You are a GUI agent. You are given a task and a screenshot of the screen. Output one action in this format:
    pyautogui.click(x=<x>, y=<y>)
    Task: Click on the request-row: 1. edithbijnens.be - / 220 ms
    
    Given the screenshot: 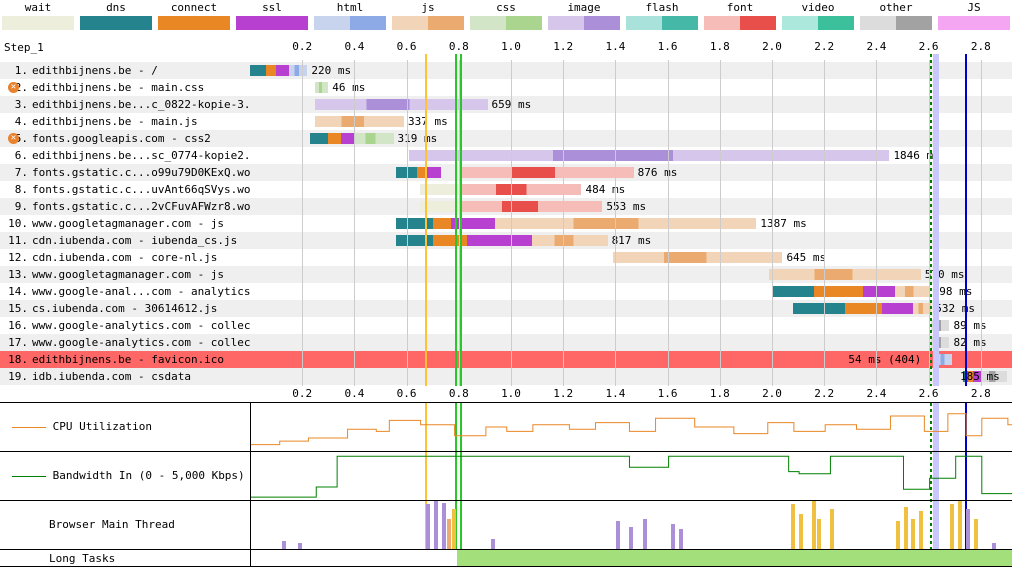 What is the action you would take?
    pyautogui.click(x=506, y=70)
    